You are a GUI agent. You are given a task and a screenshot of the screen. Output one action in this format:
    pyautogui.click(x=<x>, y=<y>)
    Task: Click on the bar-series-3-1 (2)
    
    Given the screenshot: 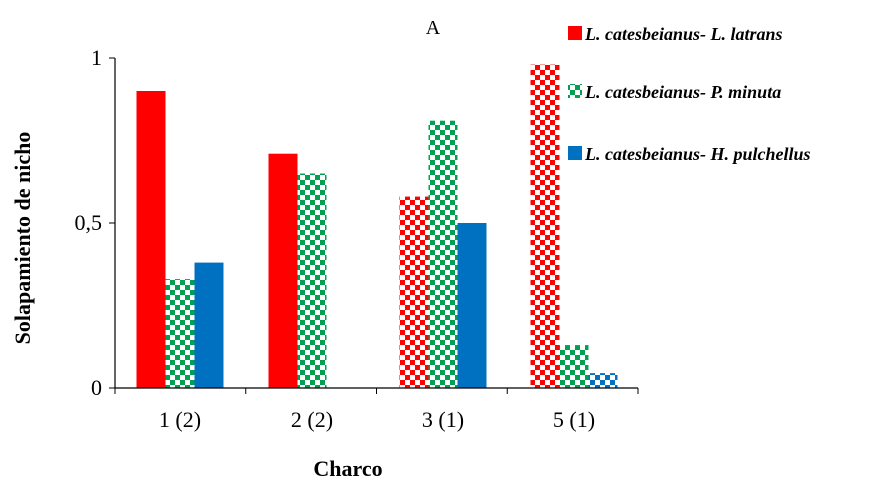 What is the action you would take?
    pyautogui.click(x=209, y=325)
    